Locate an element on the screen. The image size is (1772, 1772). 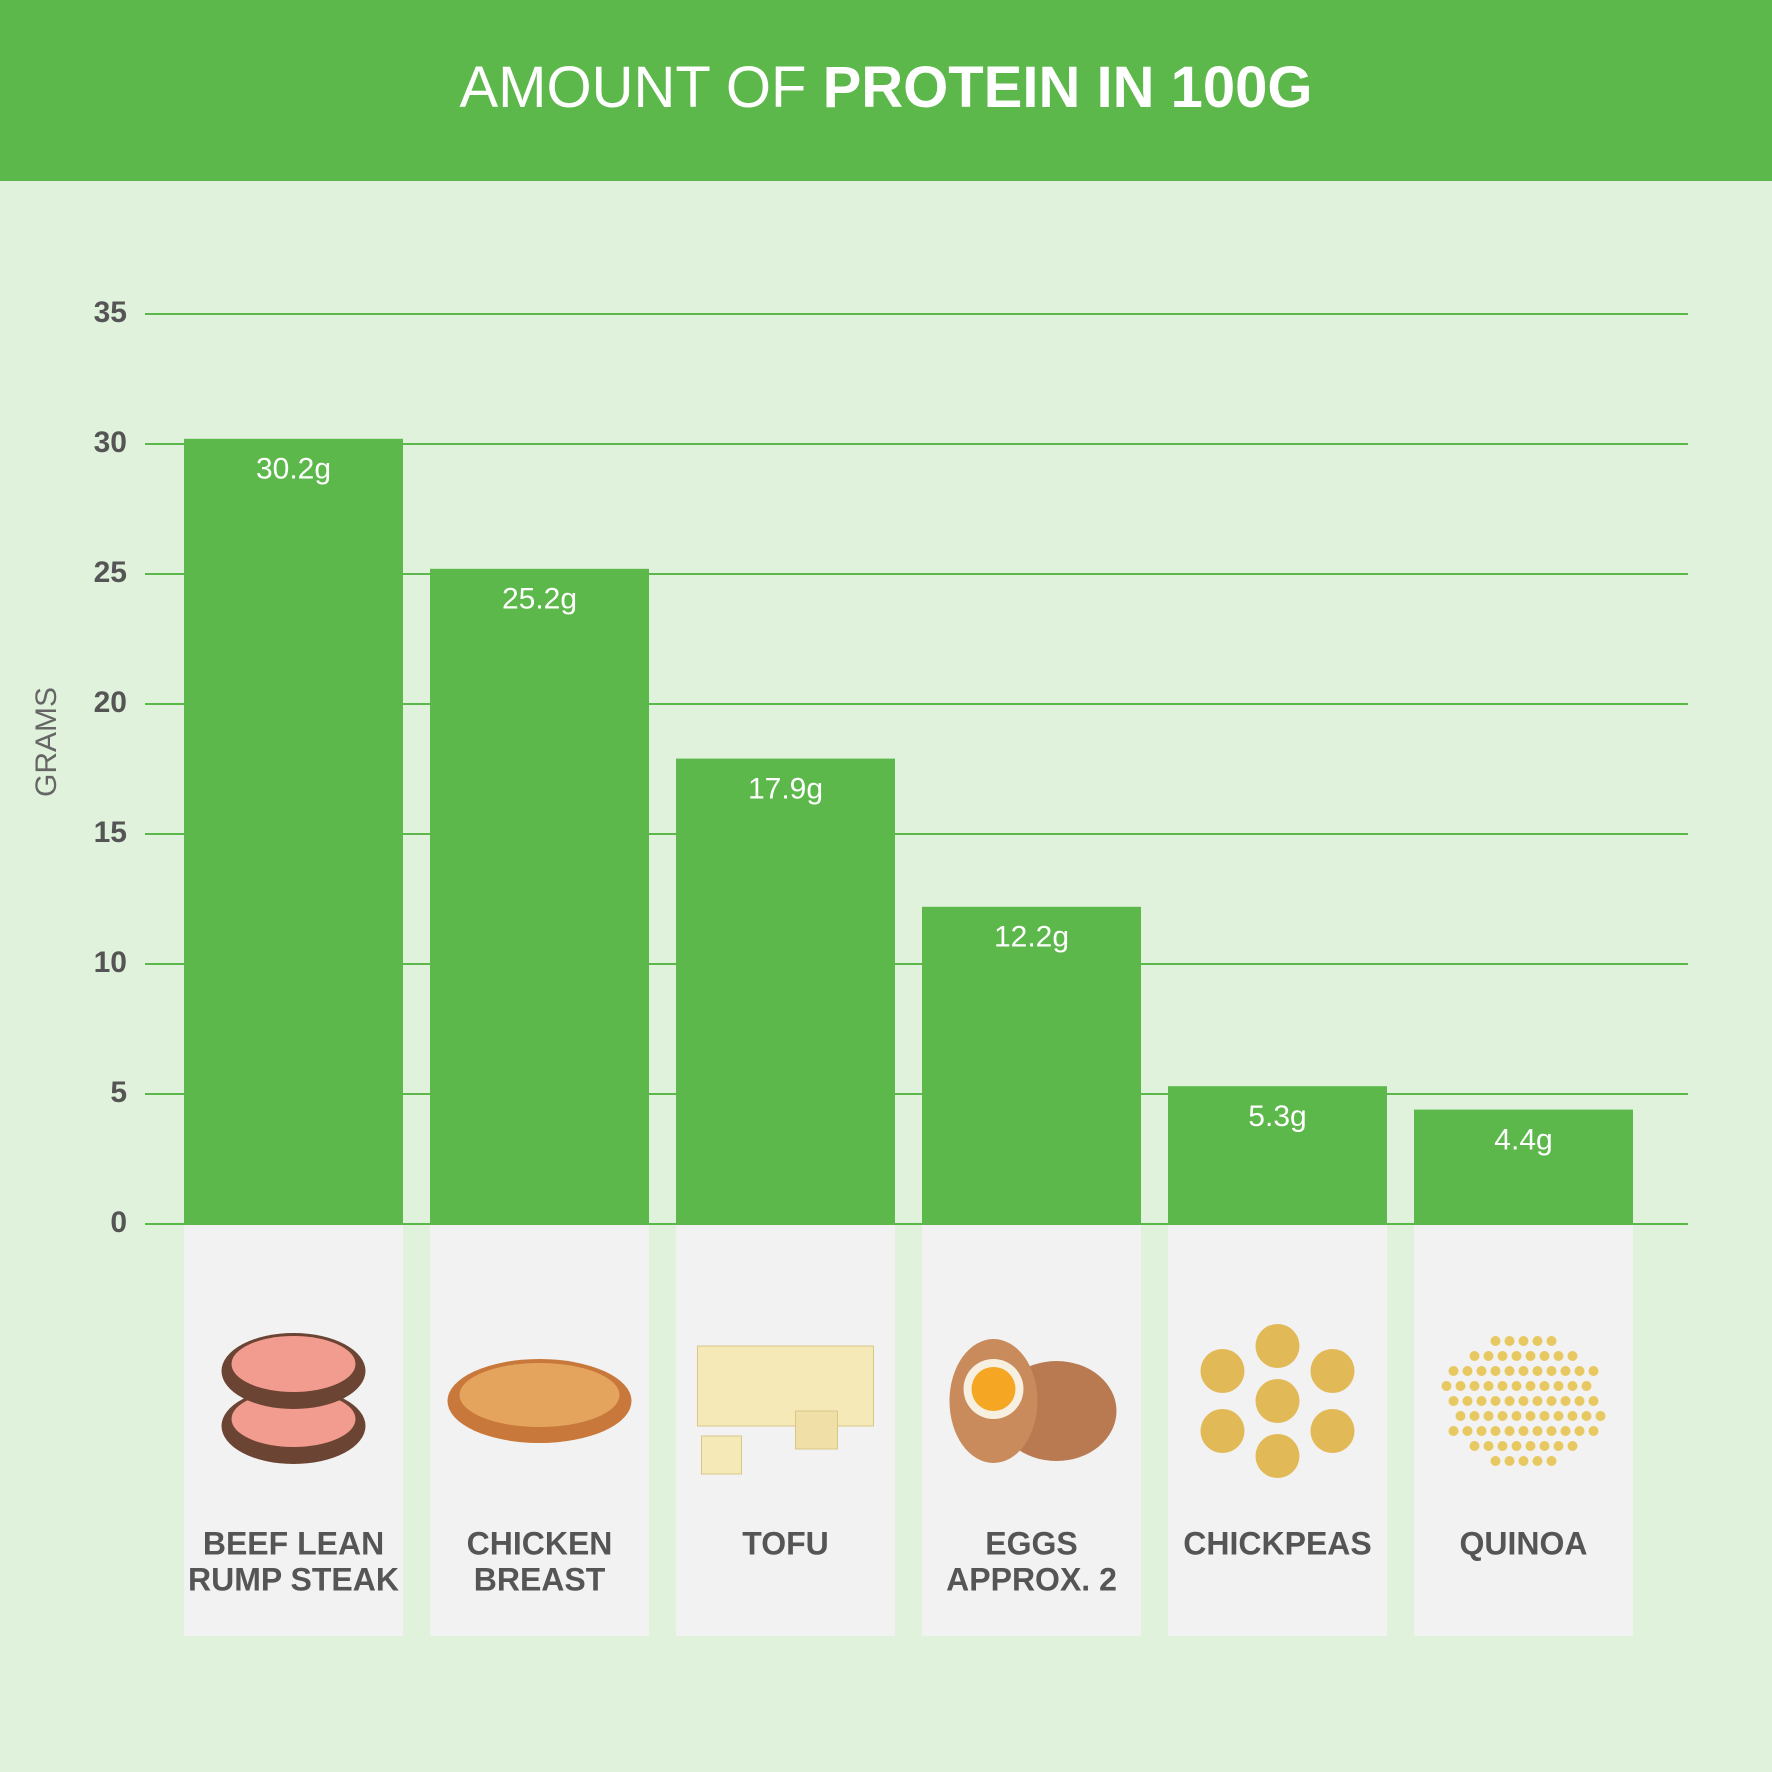
y-axis-label: GRAMS is located at coordinates (46, 742).